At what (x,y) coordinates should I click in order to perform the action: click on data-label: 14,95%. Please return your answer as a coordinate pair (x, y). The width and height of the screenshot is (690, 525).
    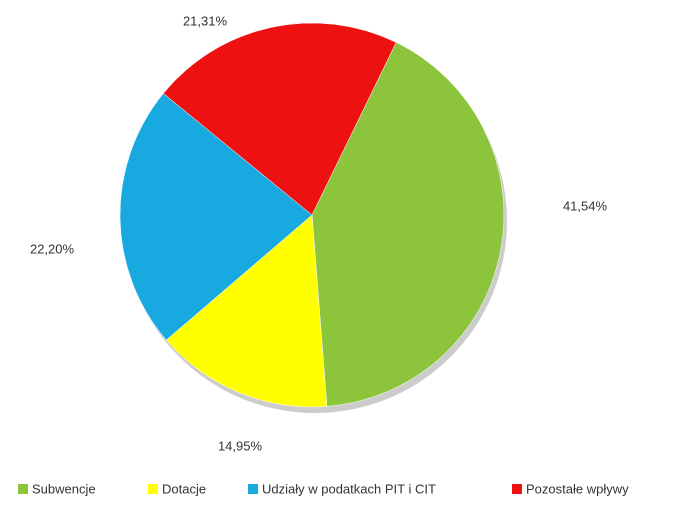
    Looking at the image, I should click on (240, 445).